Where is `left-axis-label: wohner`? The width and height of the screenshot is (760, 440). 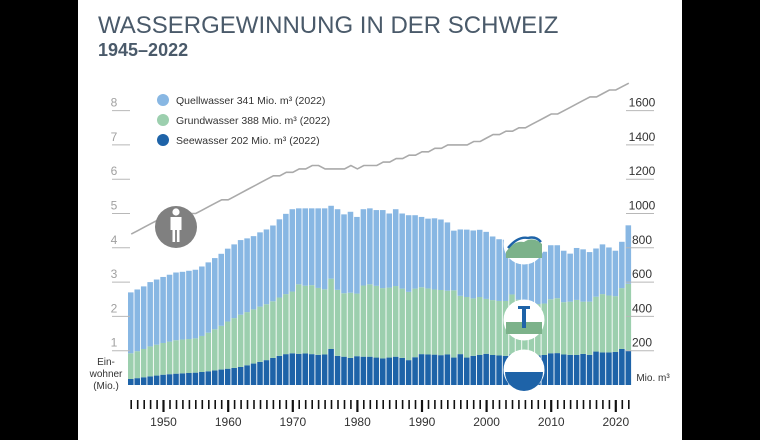
left-axis-label: wohner is located at coordinates (106, 374).